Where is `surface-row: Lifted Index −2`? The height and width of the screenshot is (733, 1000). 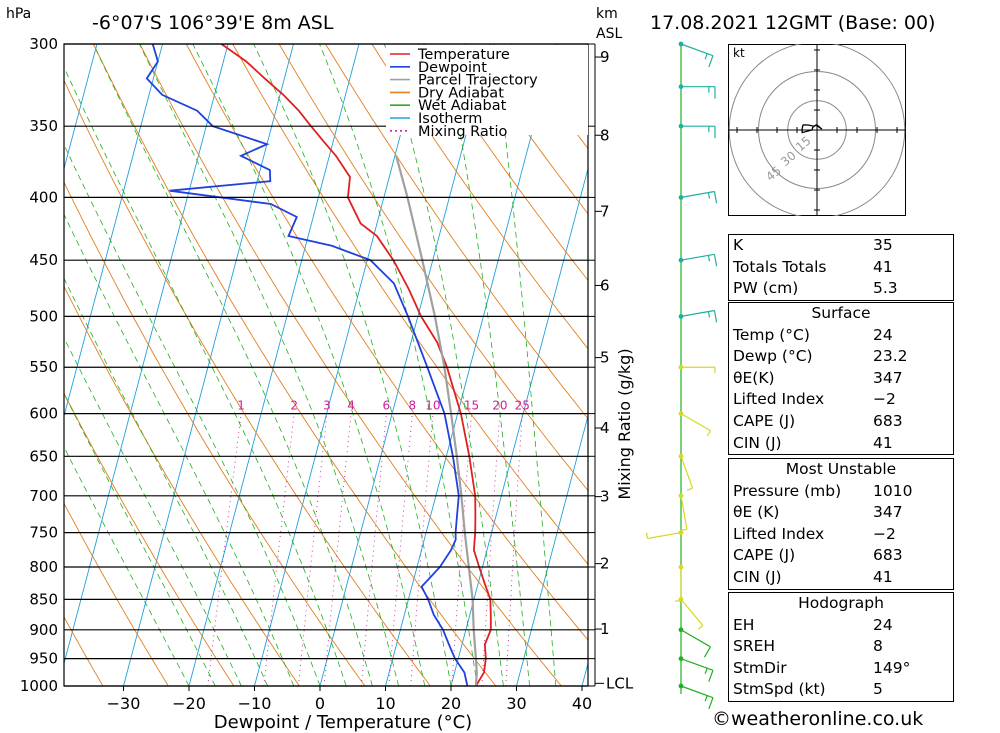
surface-row: Lifted Index −2 is located at coordinates (814, 399).